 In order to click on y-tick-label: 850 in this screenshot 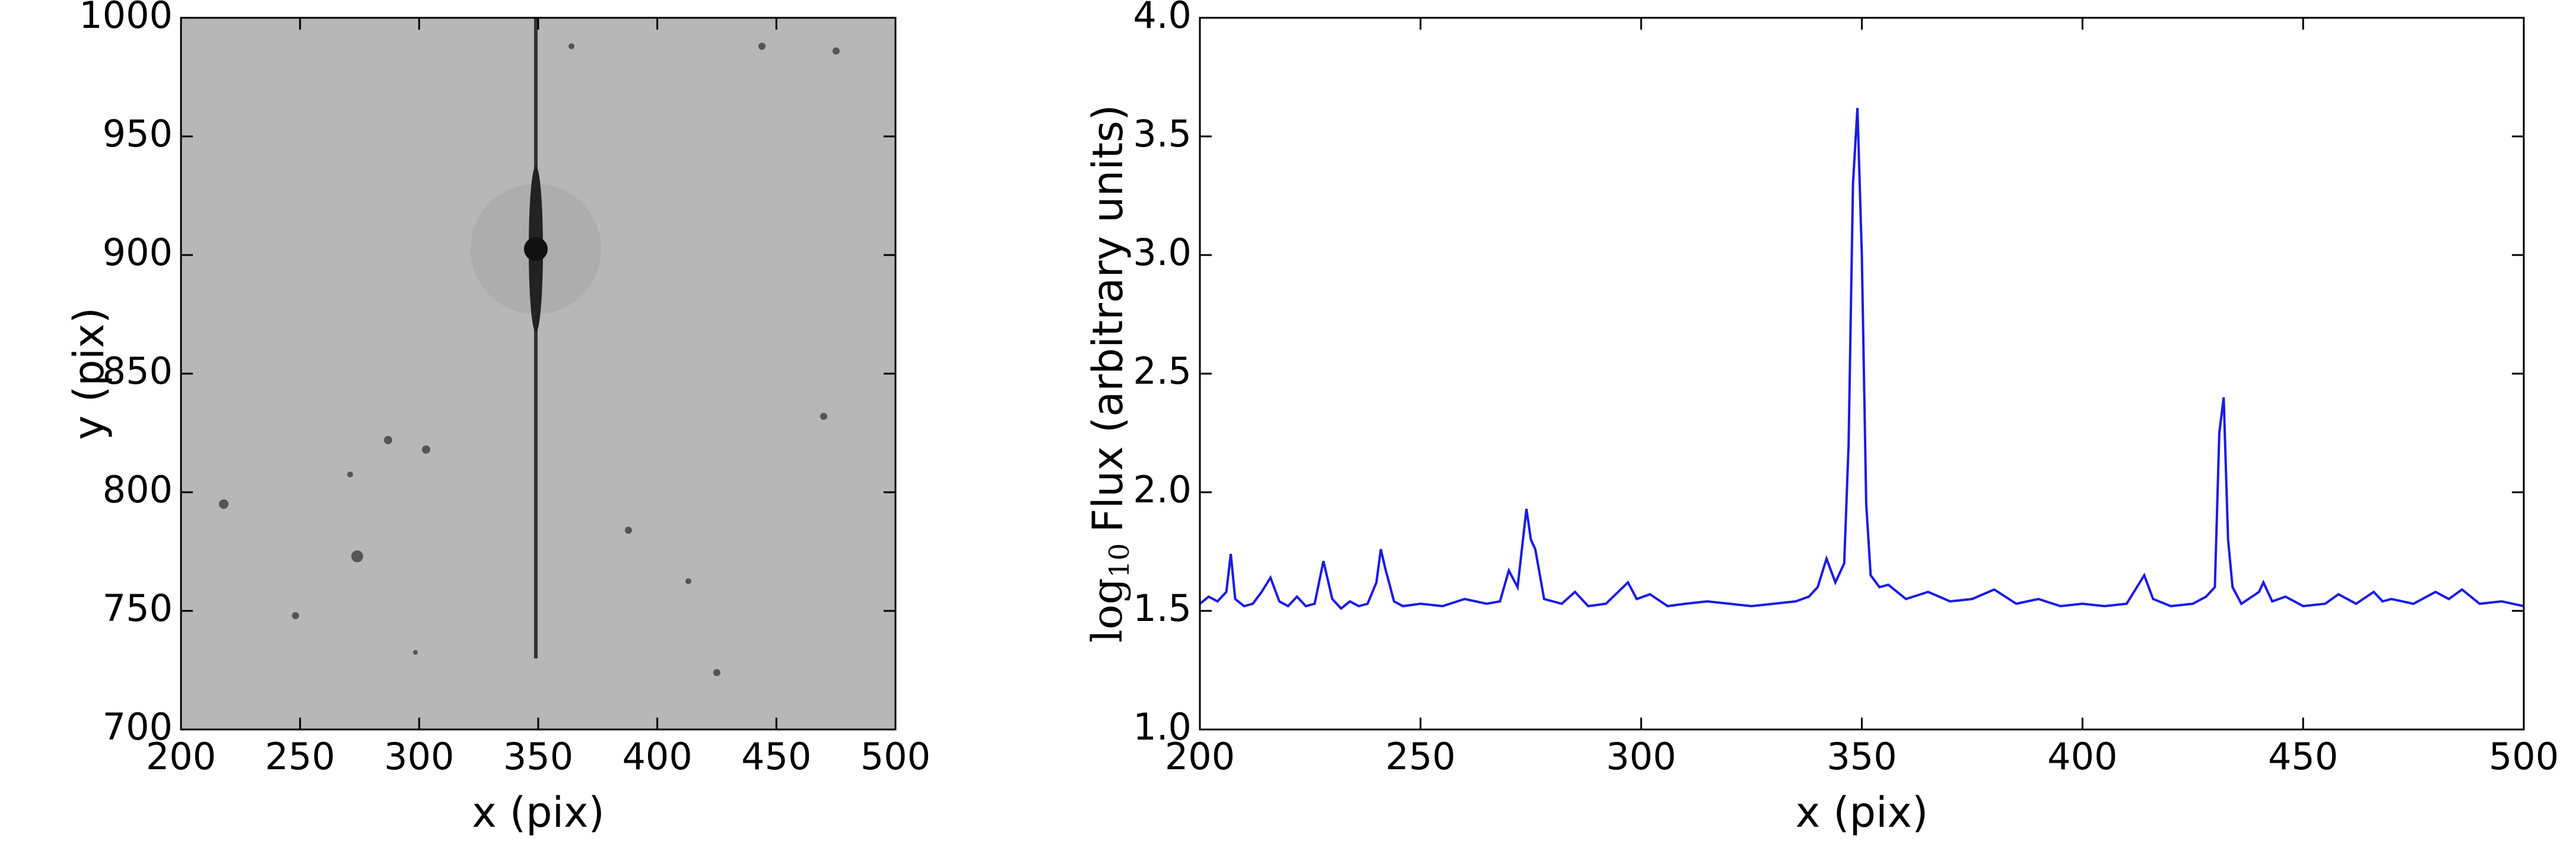, I will do `click(138, 371)`.